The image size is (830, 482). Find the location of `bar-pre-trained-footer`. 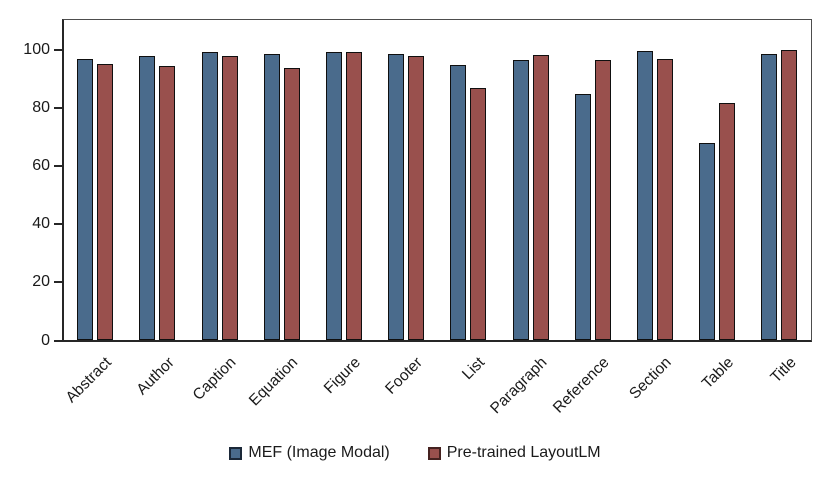

bar-pre-trained-footer is located at coordinates (416, 197).